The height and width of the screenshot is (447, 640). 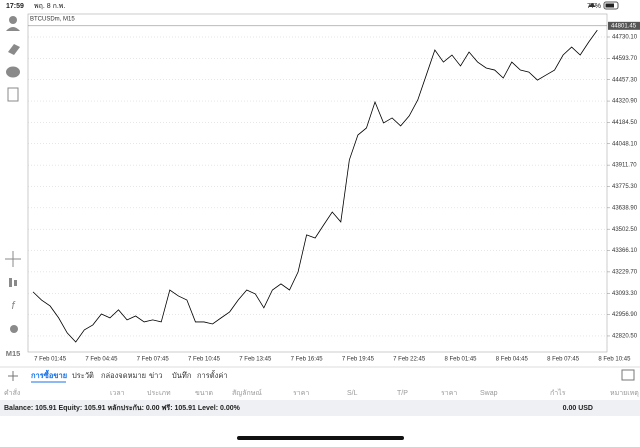 What do you see at coordinates (15, 6) in the screenshot?
I see `status-time: 17:59` at bounding box center [15, 6].